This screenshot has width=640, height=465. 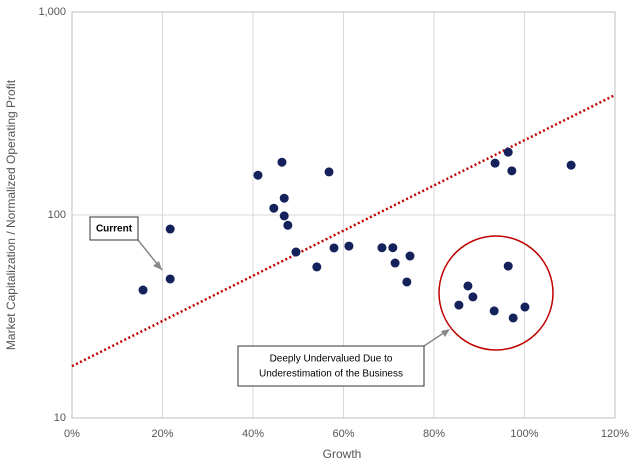 I want to click on x-tick-label: 20%, so click(x=162, y=434).